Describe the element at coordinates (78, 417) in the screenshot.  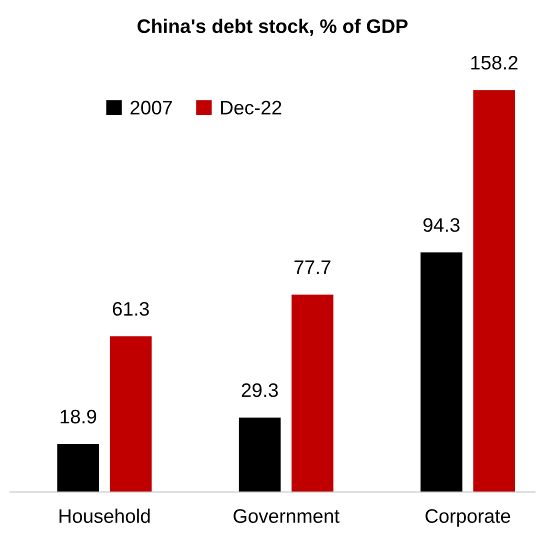
I see `data-label: 18.9` at that location.